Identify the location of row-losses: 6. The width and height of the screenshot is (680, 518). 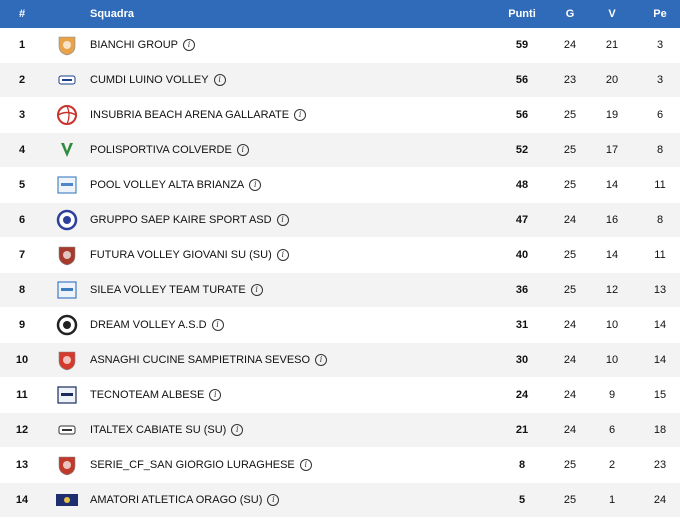
(660, 115).